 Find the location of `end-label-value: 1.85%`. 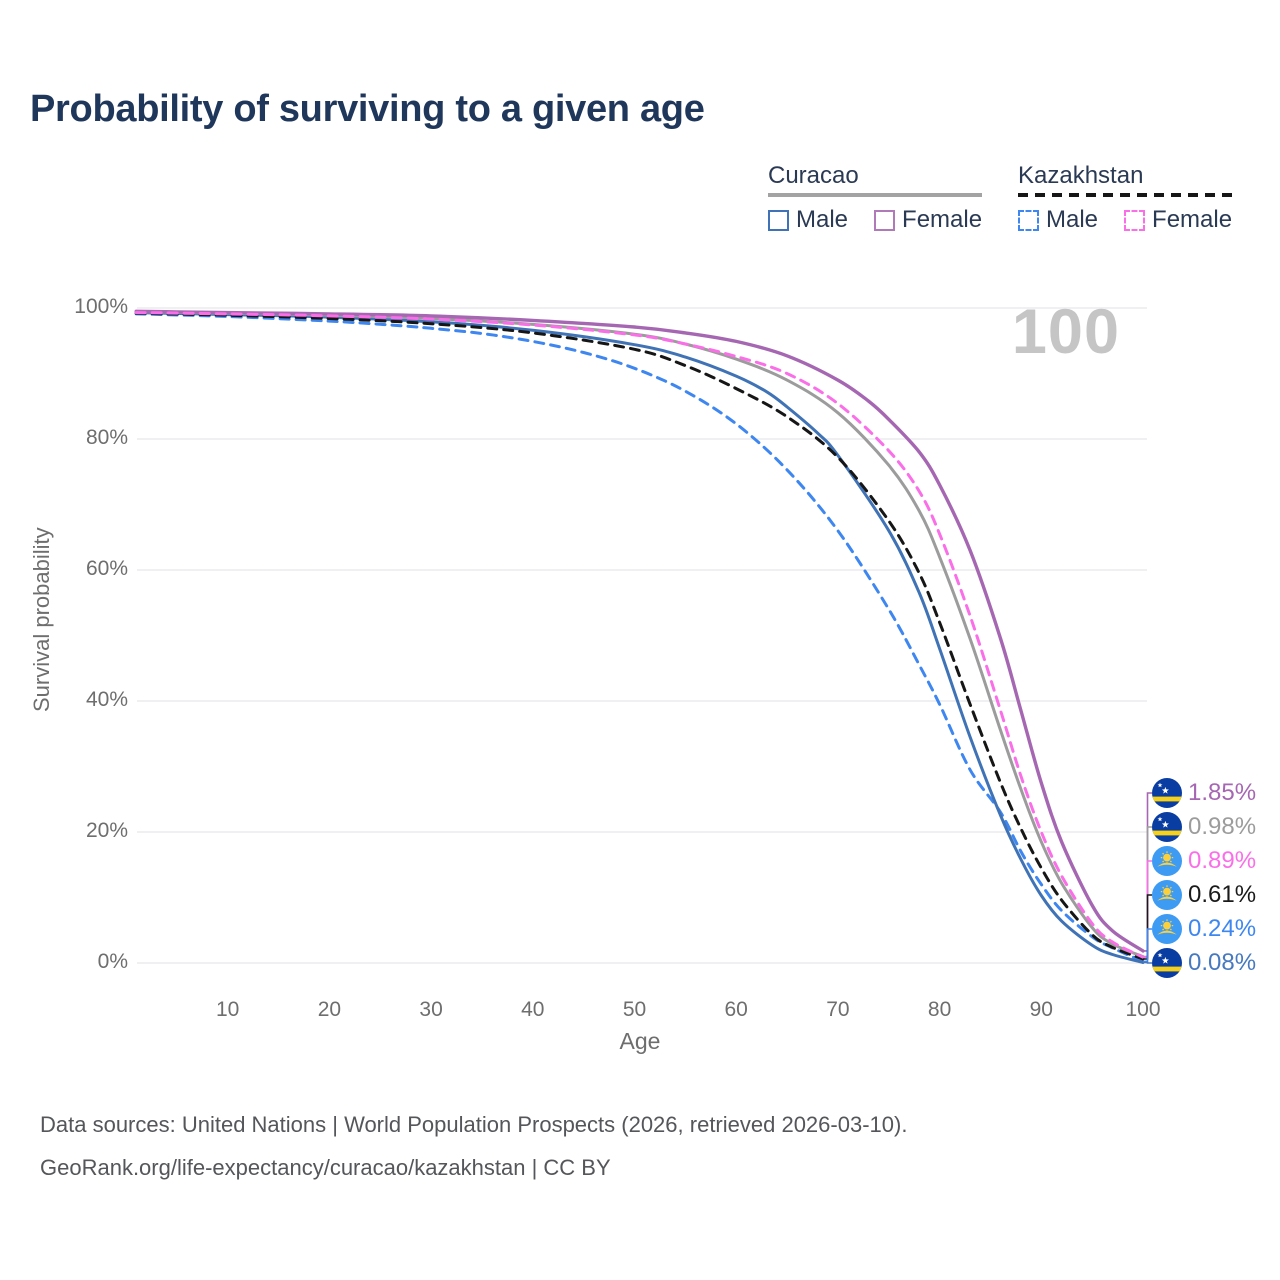

end-label-value: 1.85% is located at coordinates (1222, 792).